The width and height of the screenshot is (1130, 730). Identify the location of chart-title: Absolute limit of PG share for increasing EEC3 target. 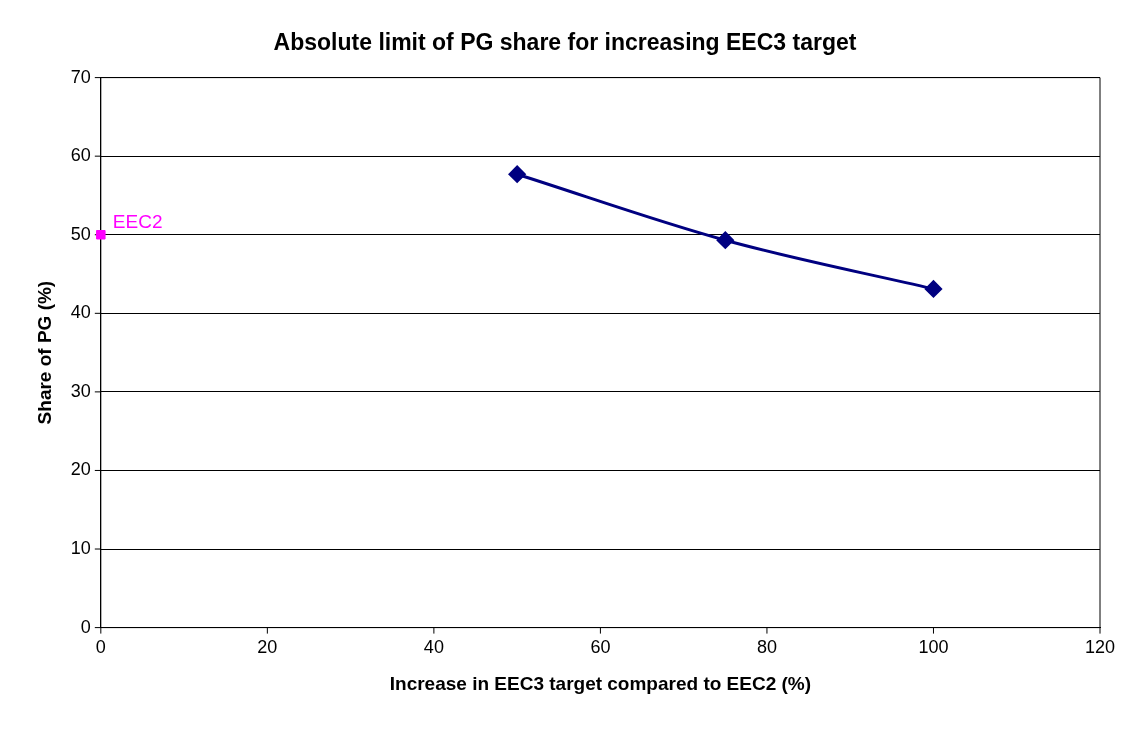
(565, 42).